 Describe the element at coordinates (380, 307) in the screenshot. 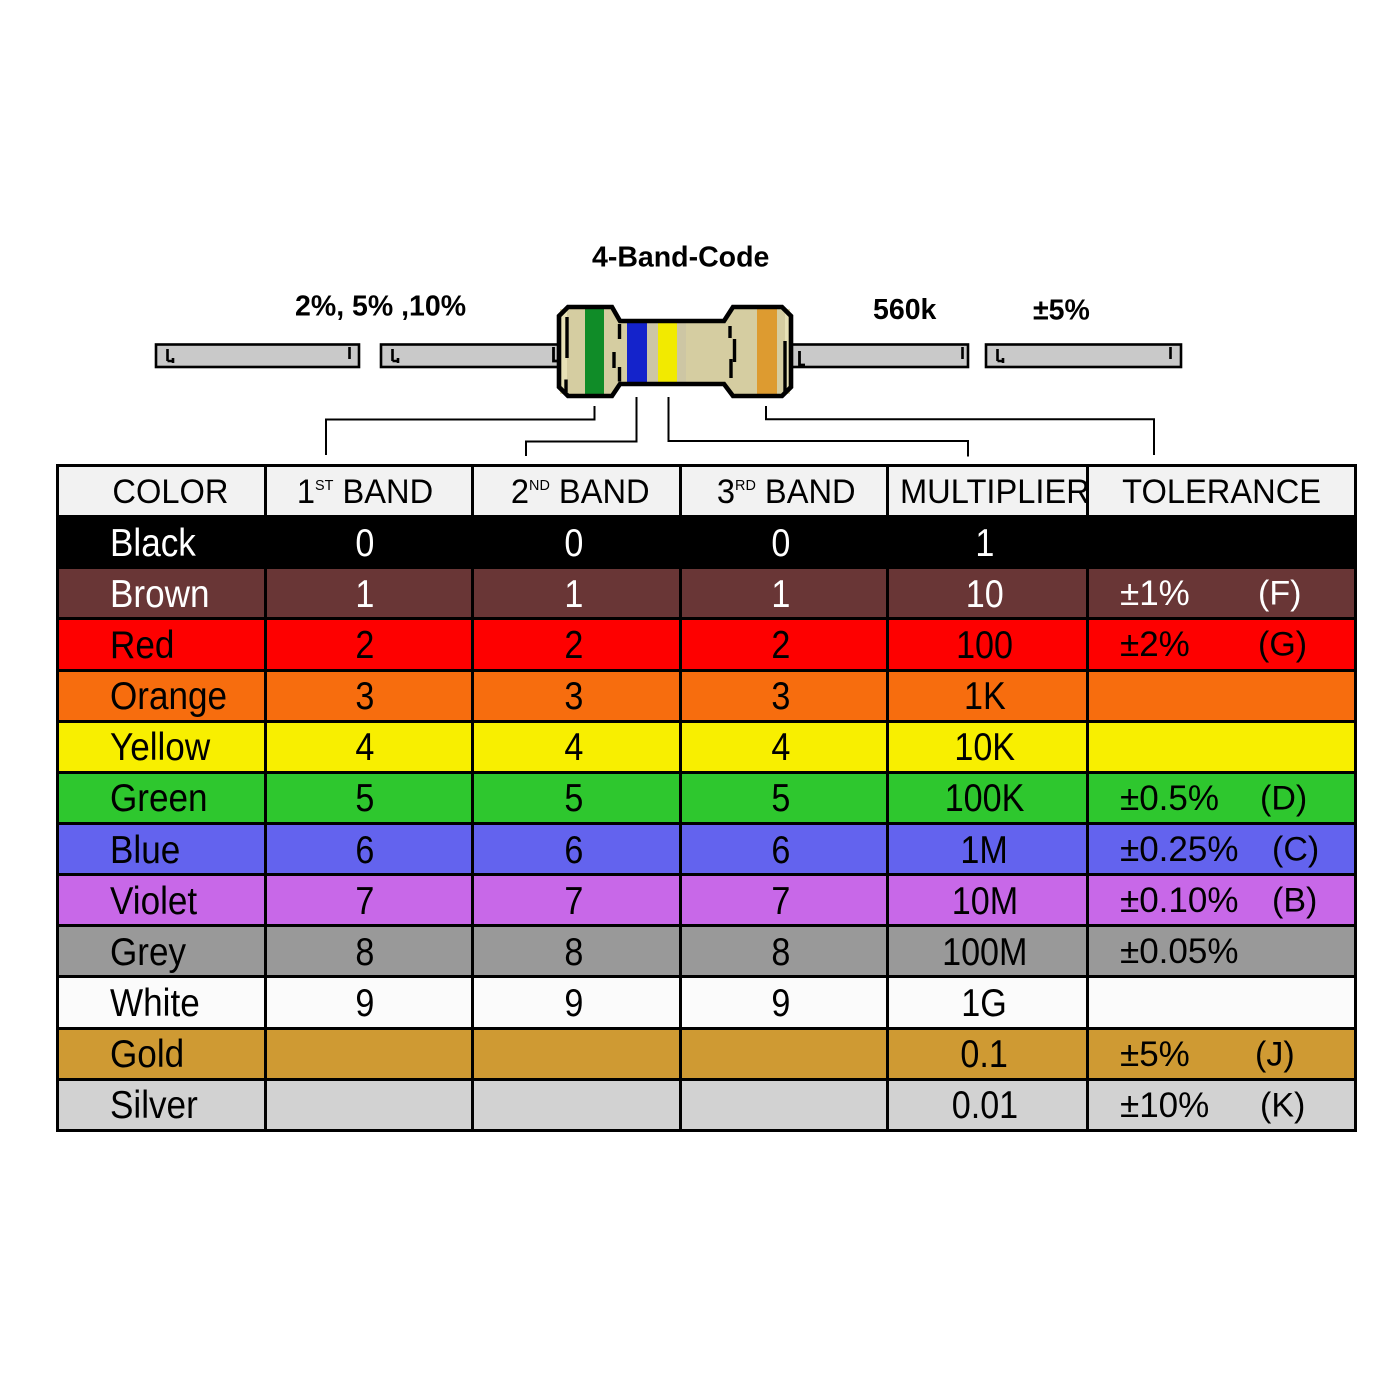

I see `svg-text: 2%, 5% ,10%` at that location.